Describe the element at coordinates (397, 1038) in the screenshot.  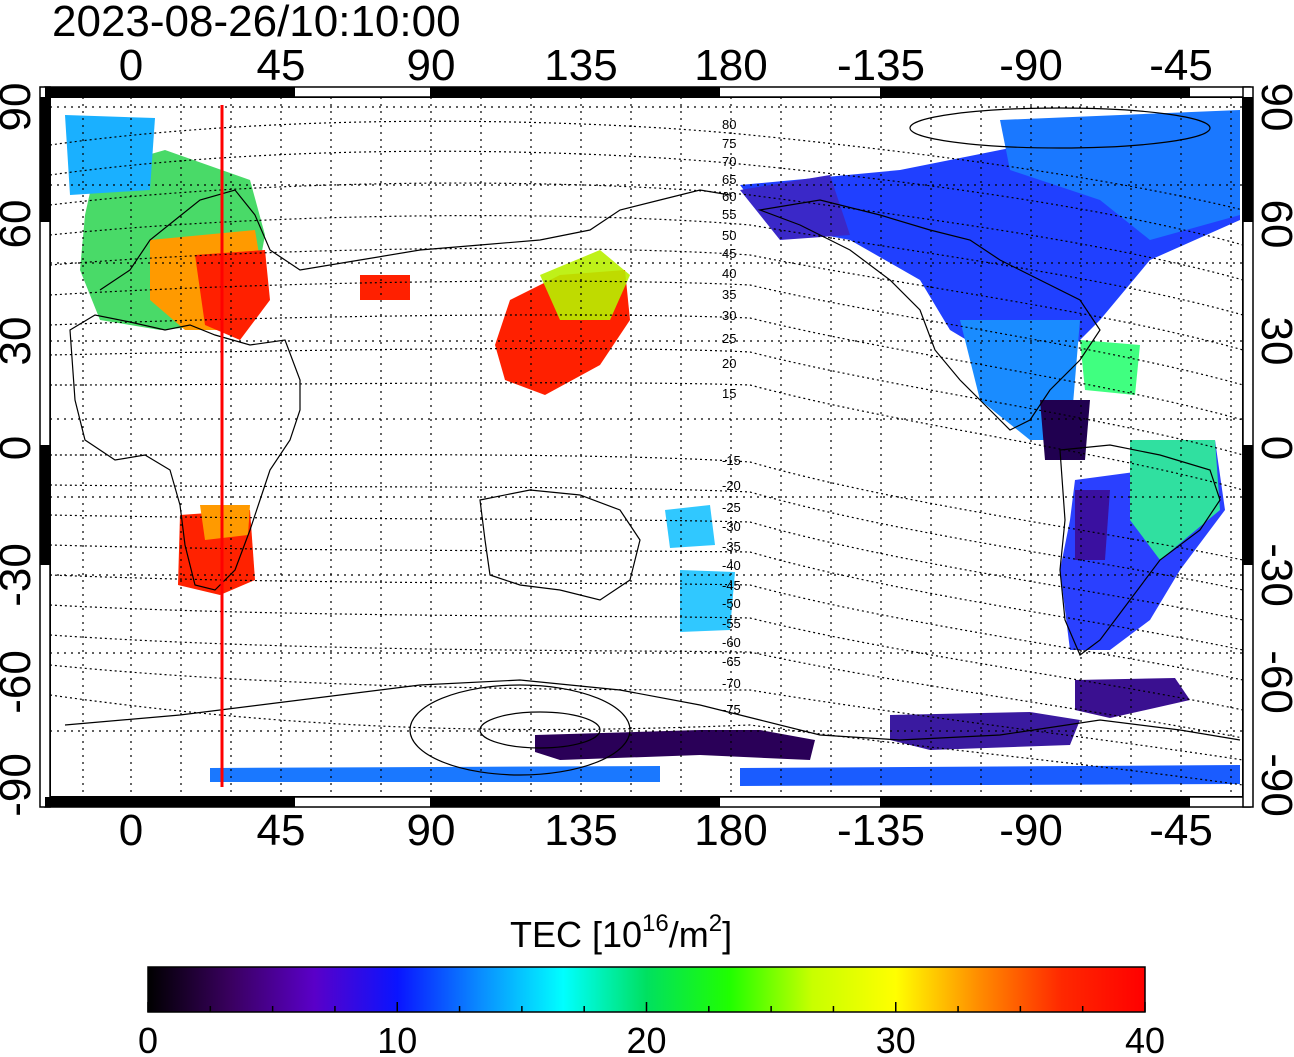
I see `colorbar-label-1: 10` at that location.